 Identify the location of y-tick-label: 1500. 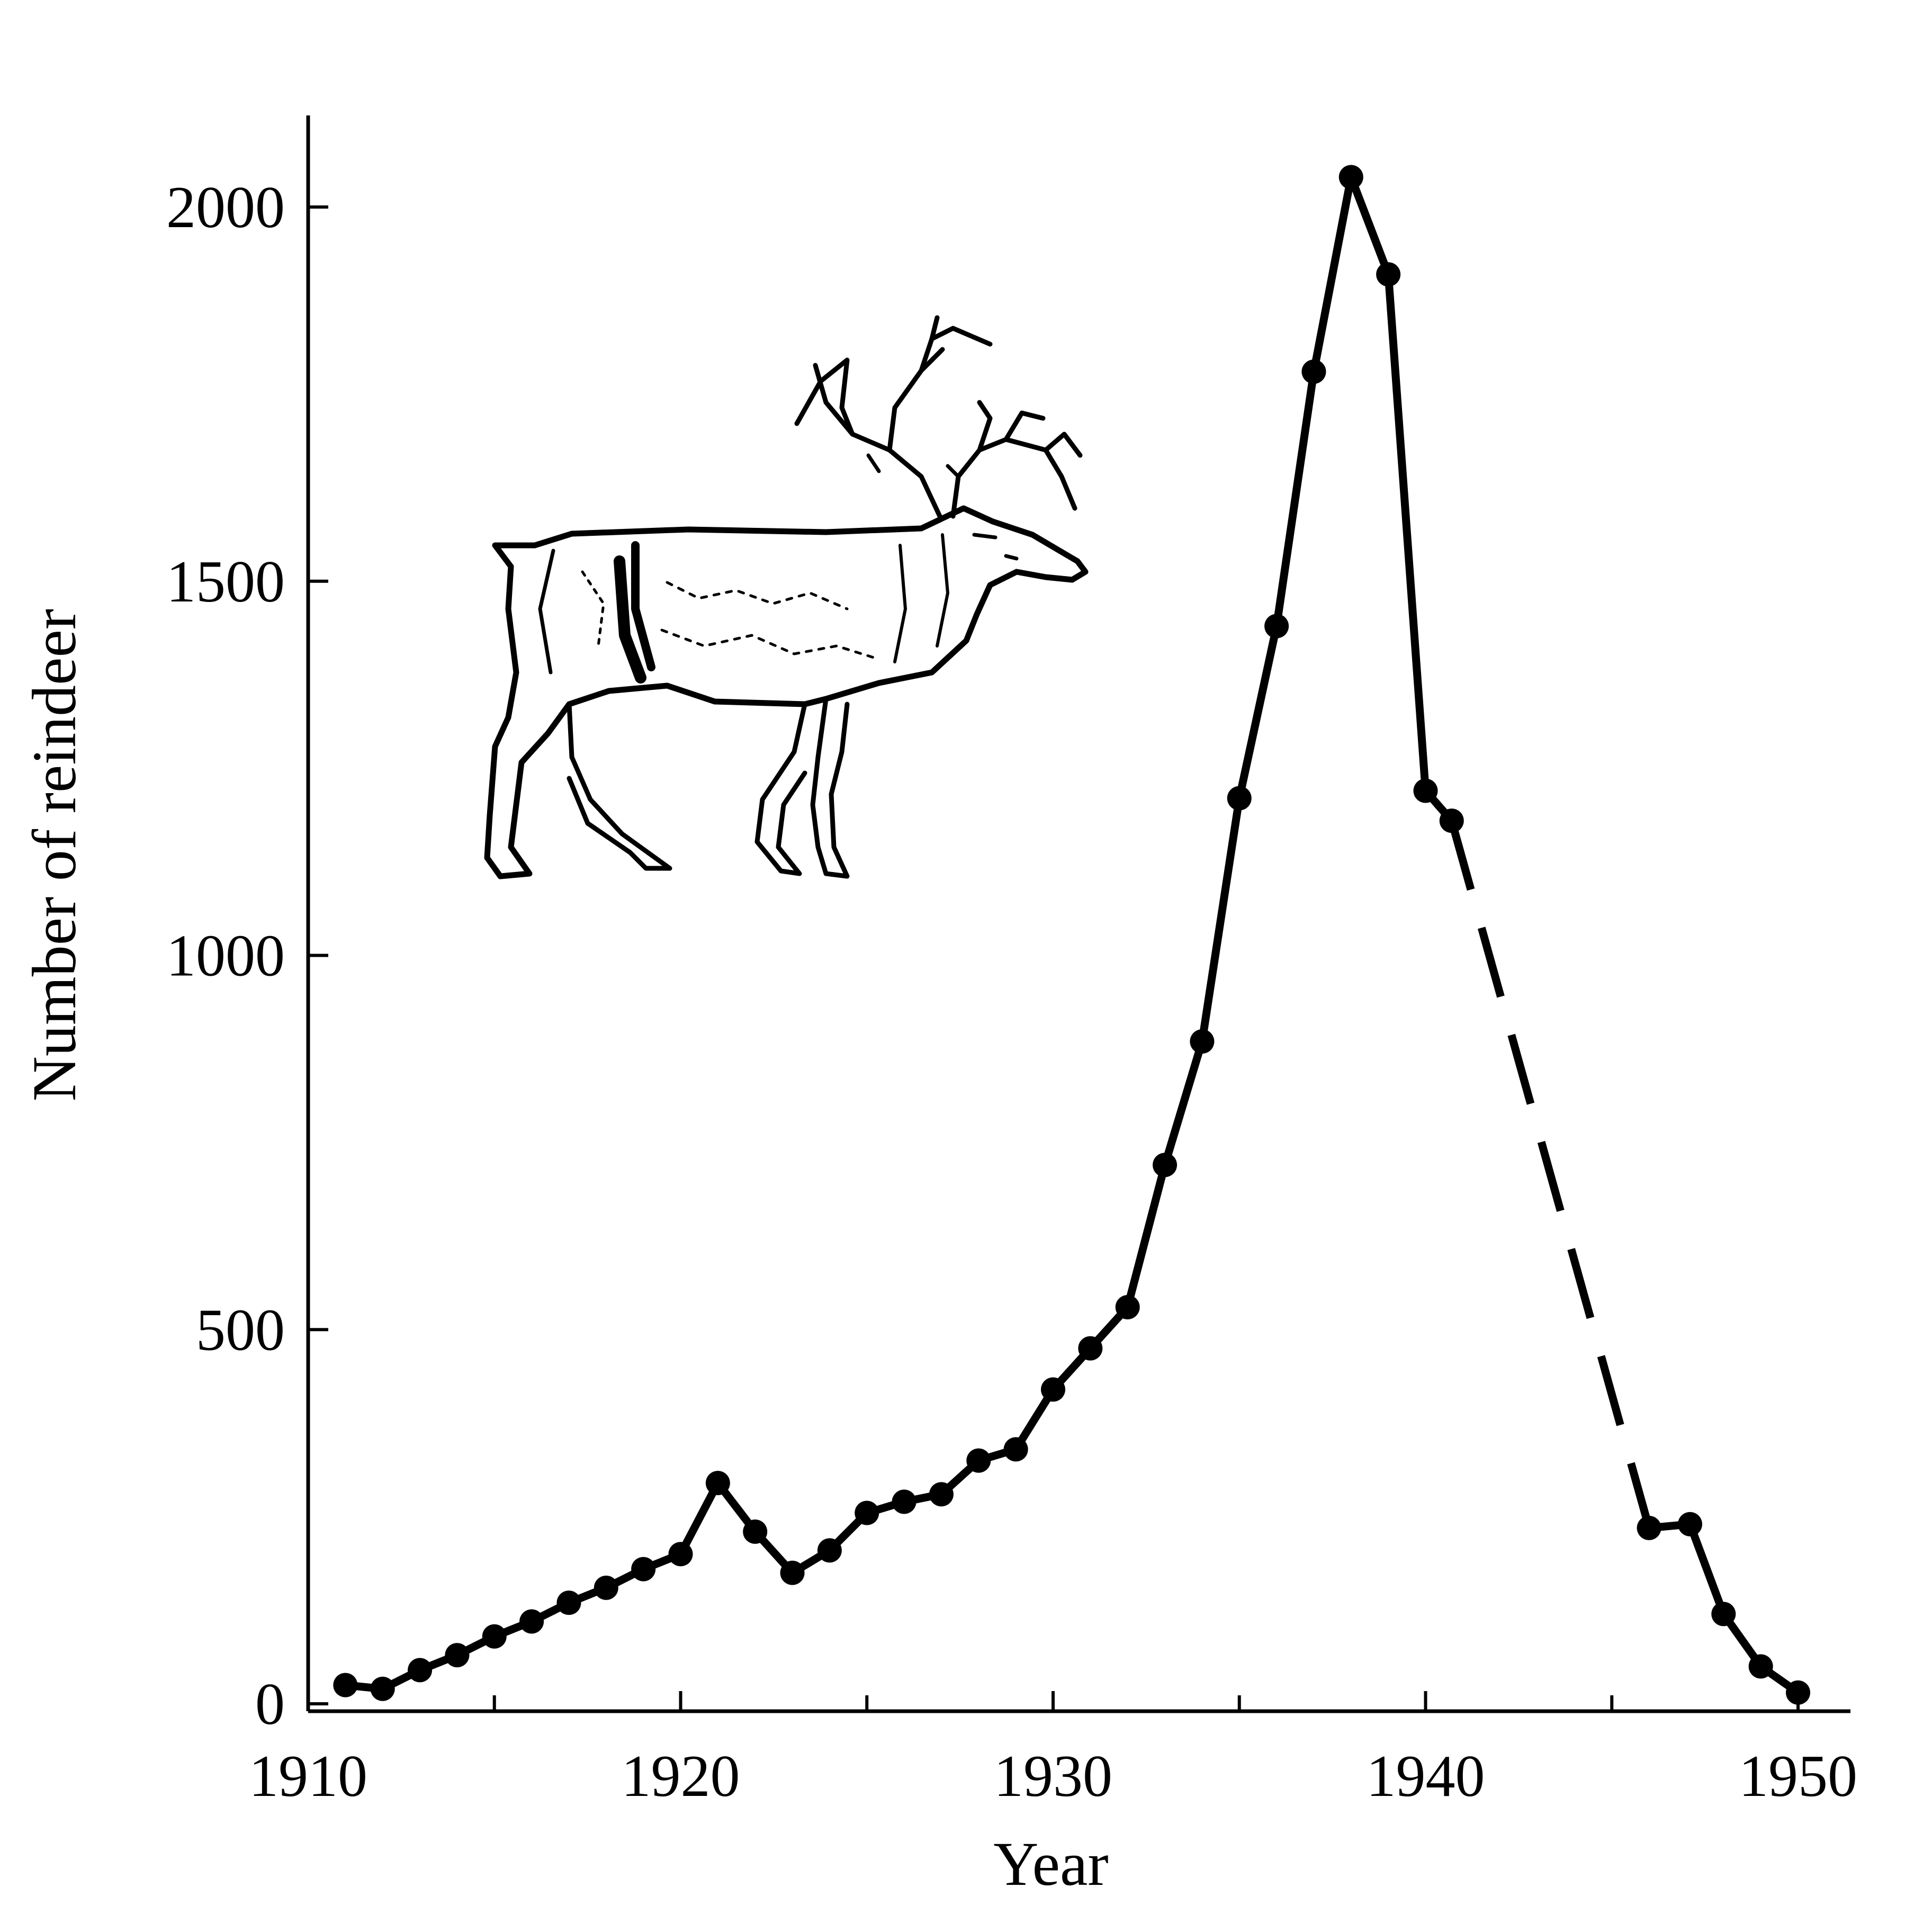
(225, 582).